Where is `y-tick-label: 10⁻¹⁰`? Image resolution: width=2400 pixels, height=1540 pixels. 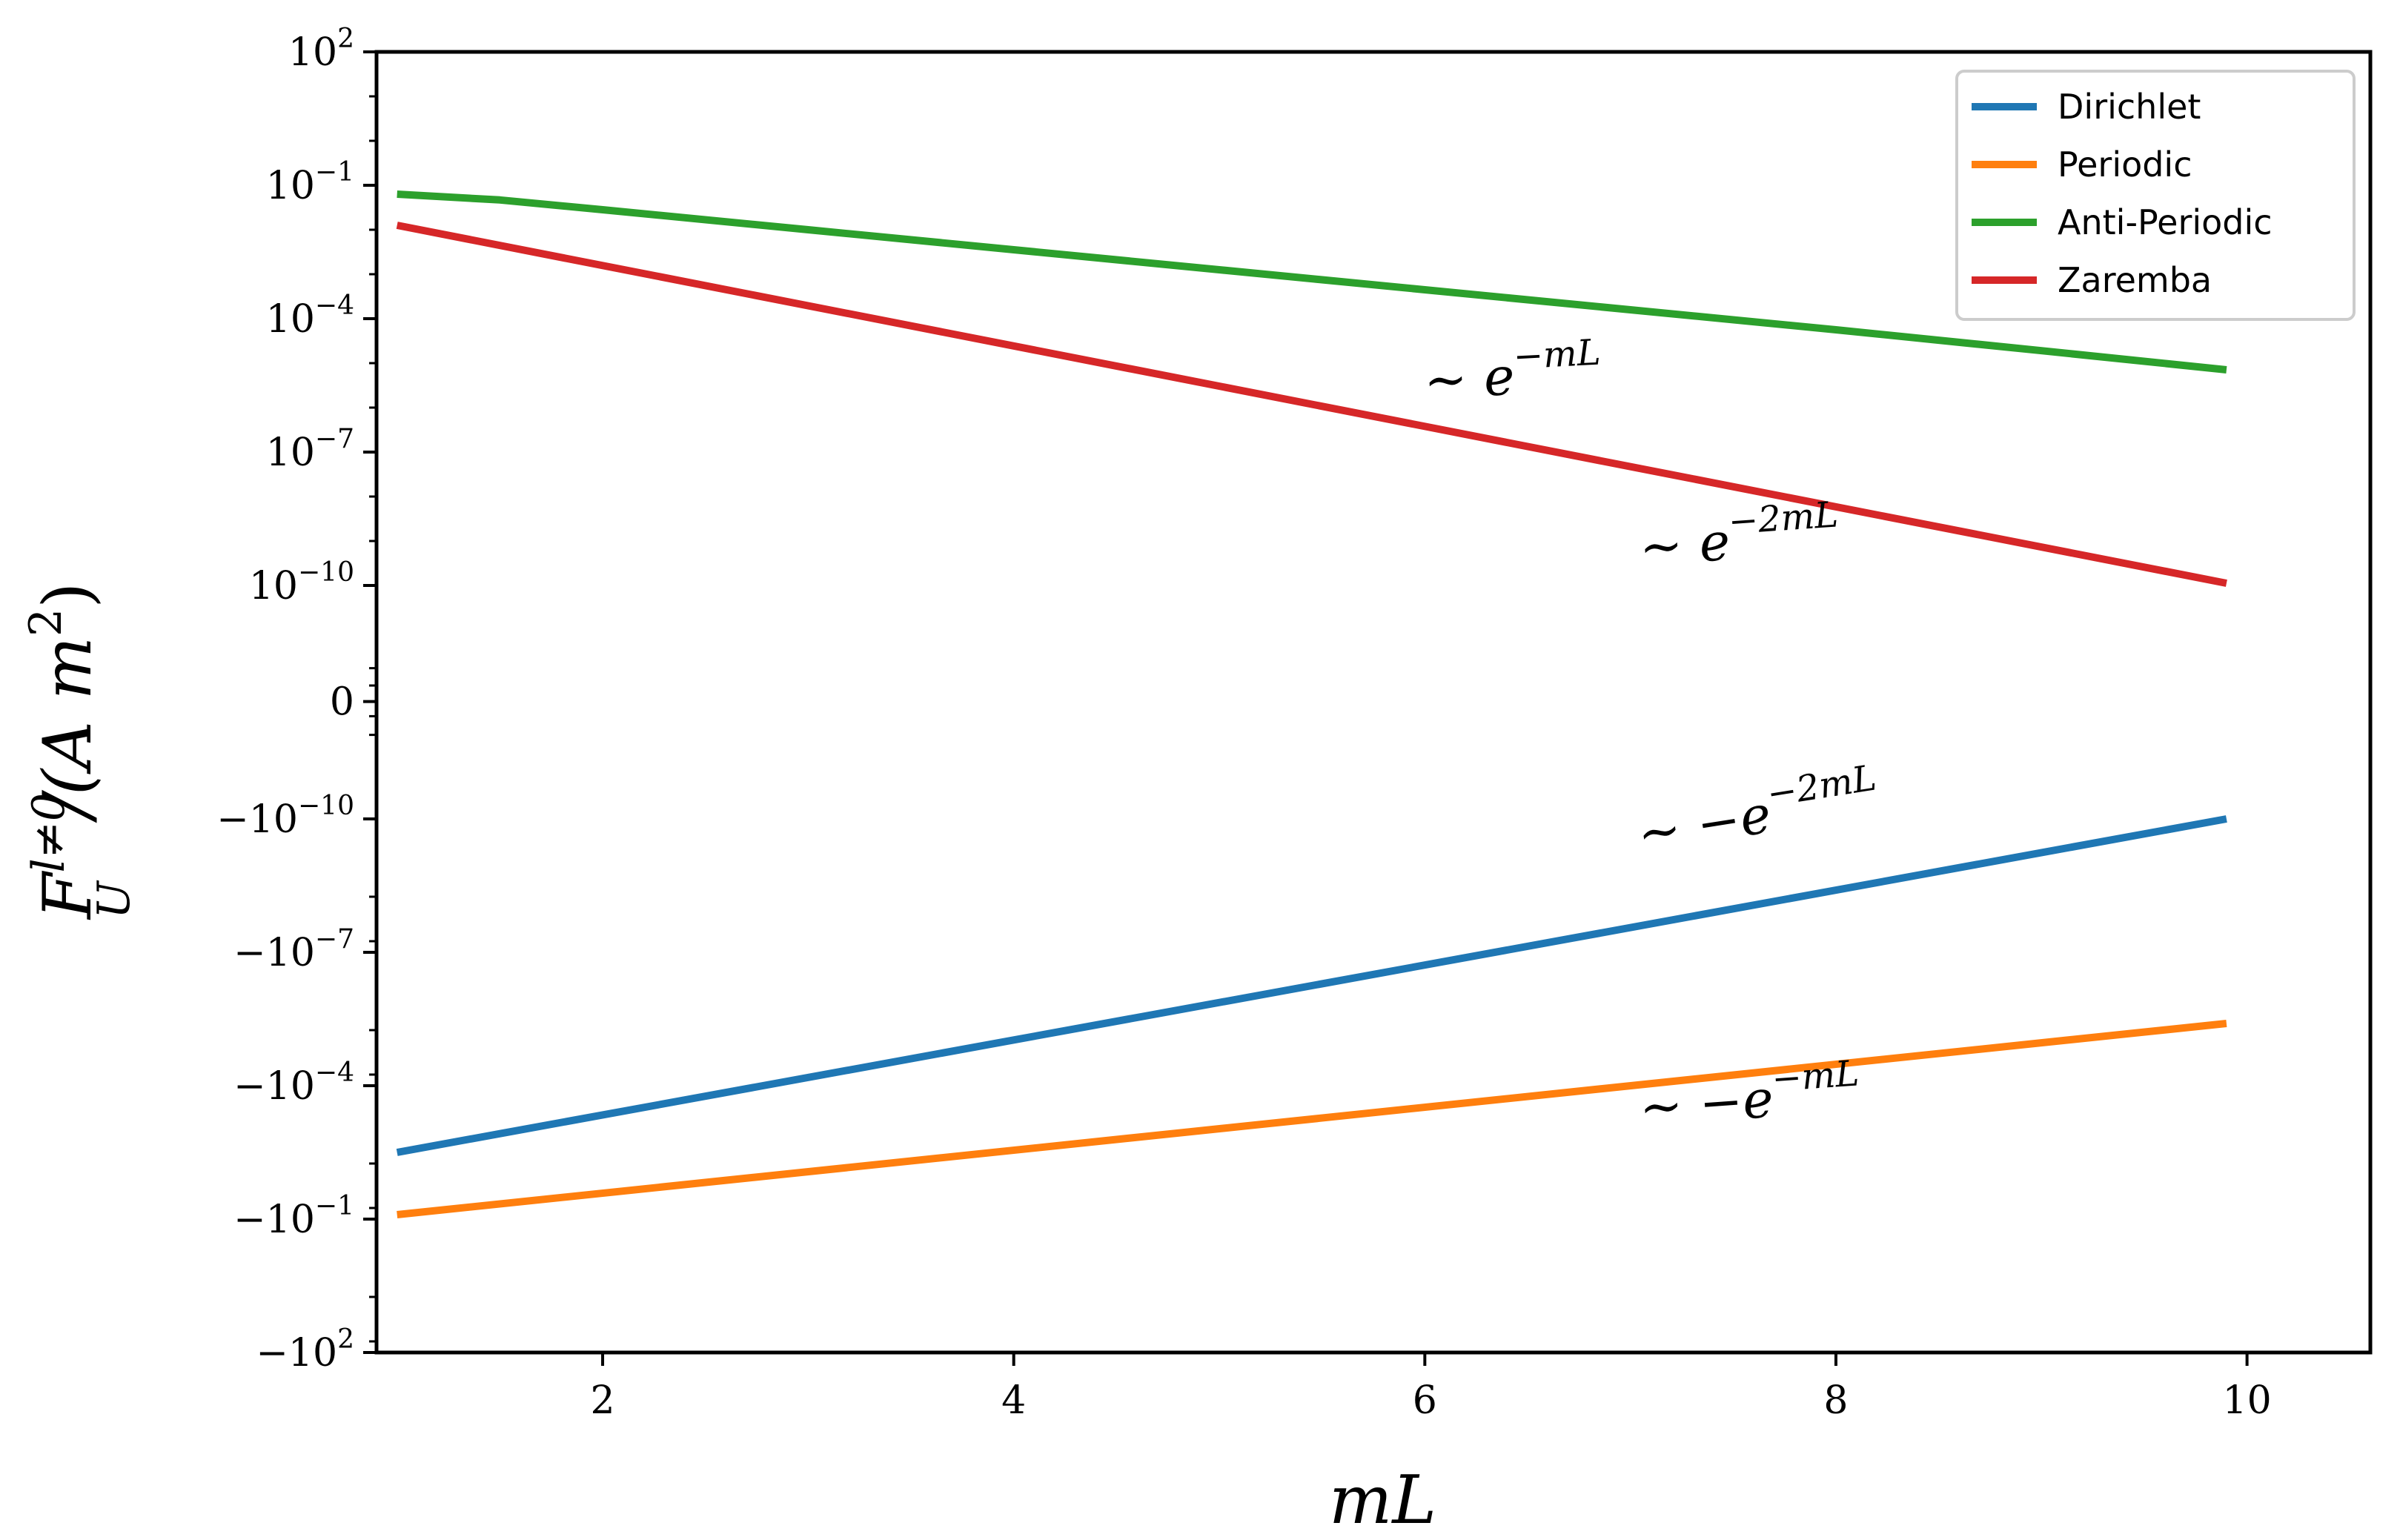 y-tick-label: 10⁻¹⁰ is located at coordinates (301, 582).